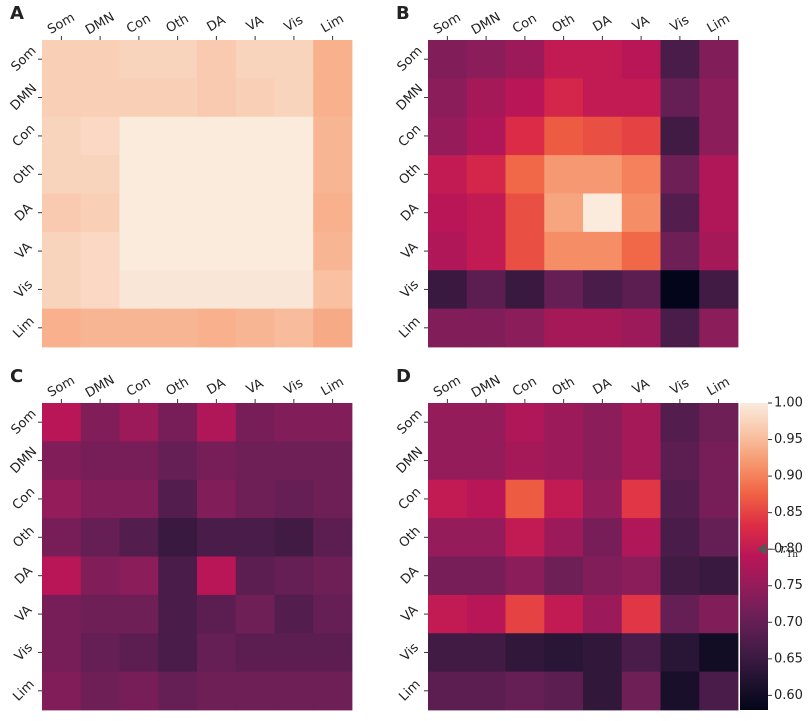  Describe the element at coordinates (788, 622) in the screenshot. I see `colorbar-tick-label: 0.70` at that location.